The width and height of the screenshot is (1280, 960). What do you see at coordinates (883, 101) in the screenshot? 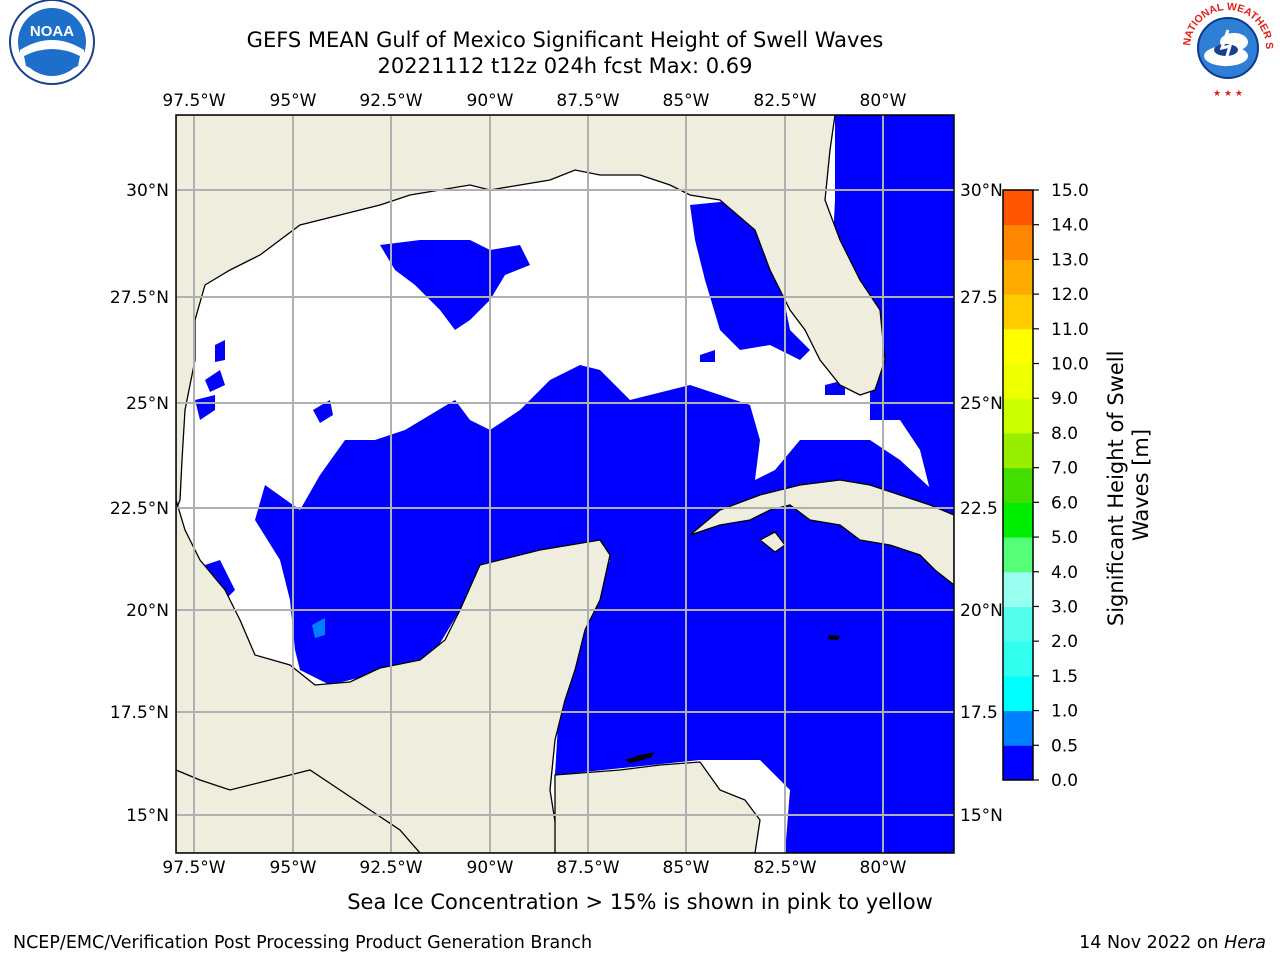
I see `lon-label-top: 80°W` at bounding box center [883, 101].